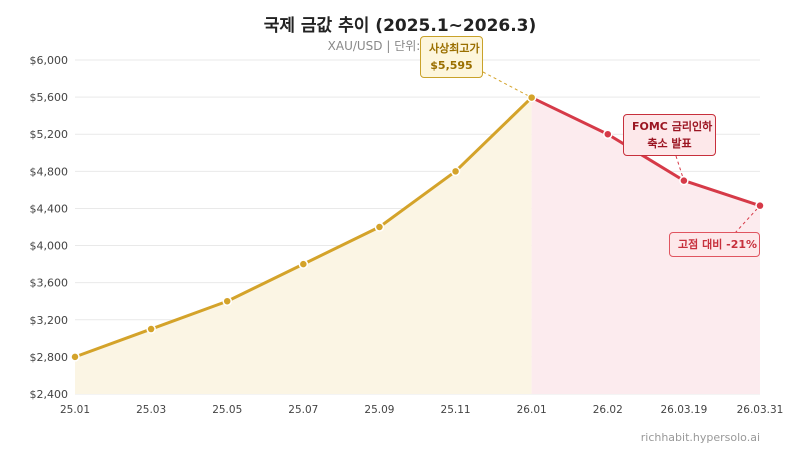 Image resolution: width=800 pixels, height=450 pixels. I want to click on x-tick-label: 25.11, so click(456, 410).